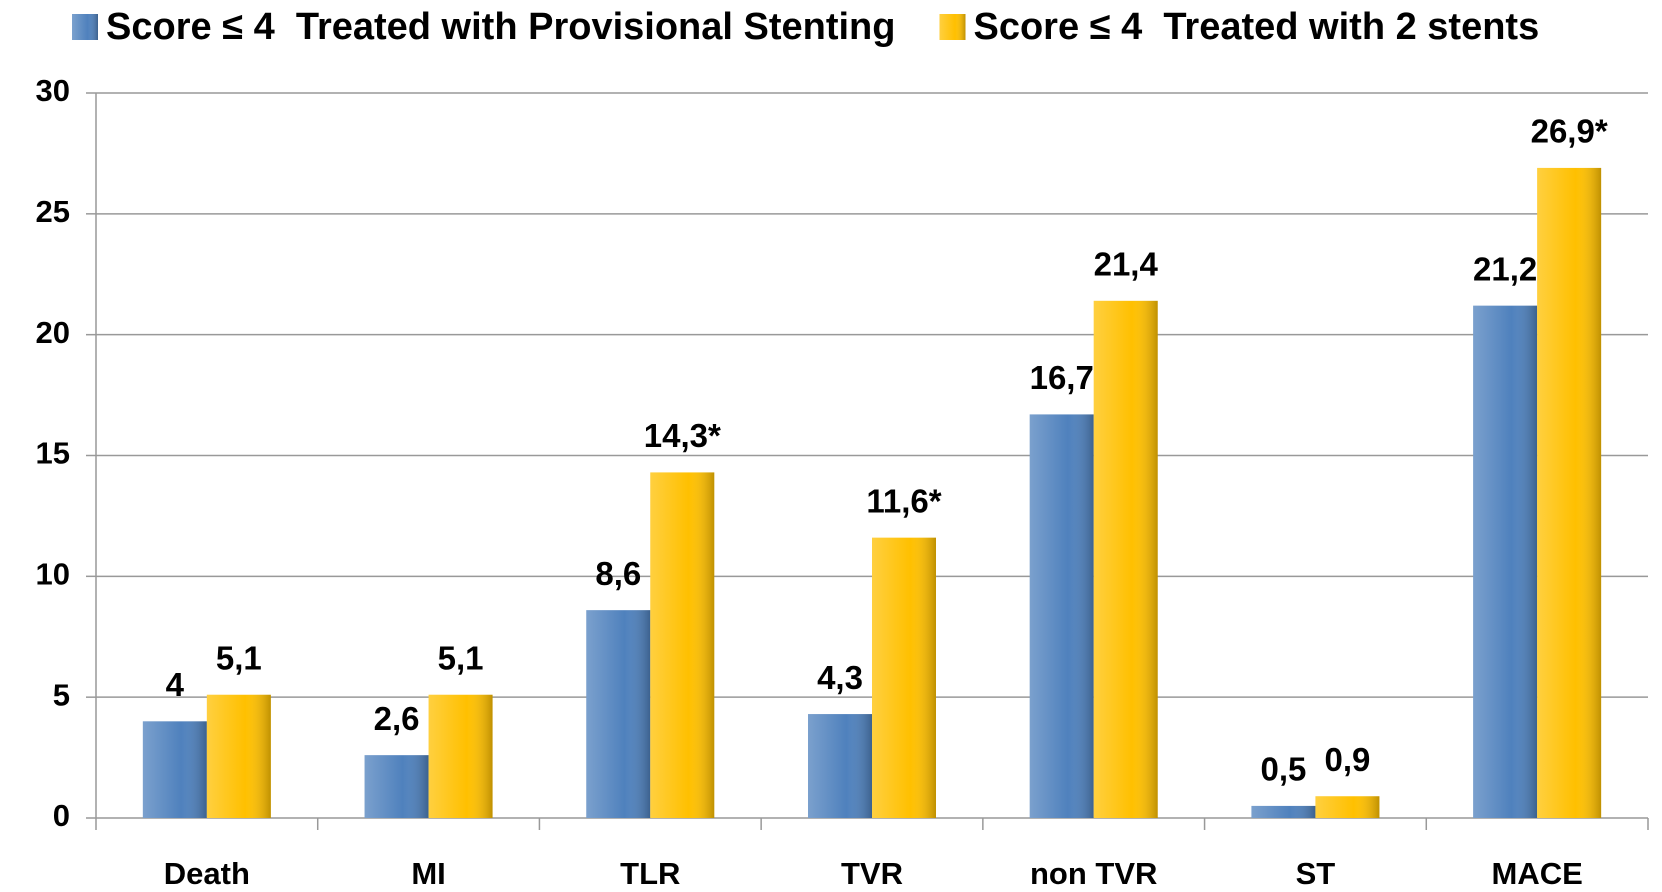 The width and height of the screenshot is (1662, 892). Describe the element at coordinates (53, 332) in the screenshot. I see `y-tick-label: 20` at that location.